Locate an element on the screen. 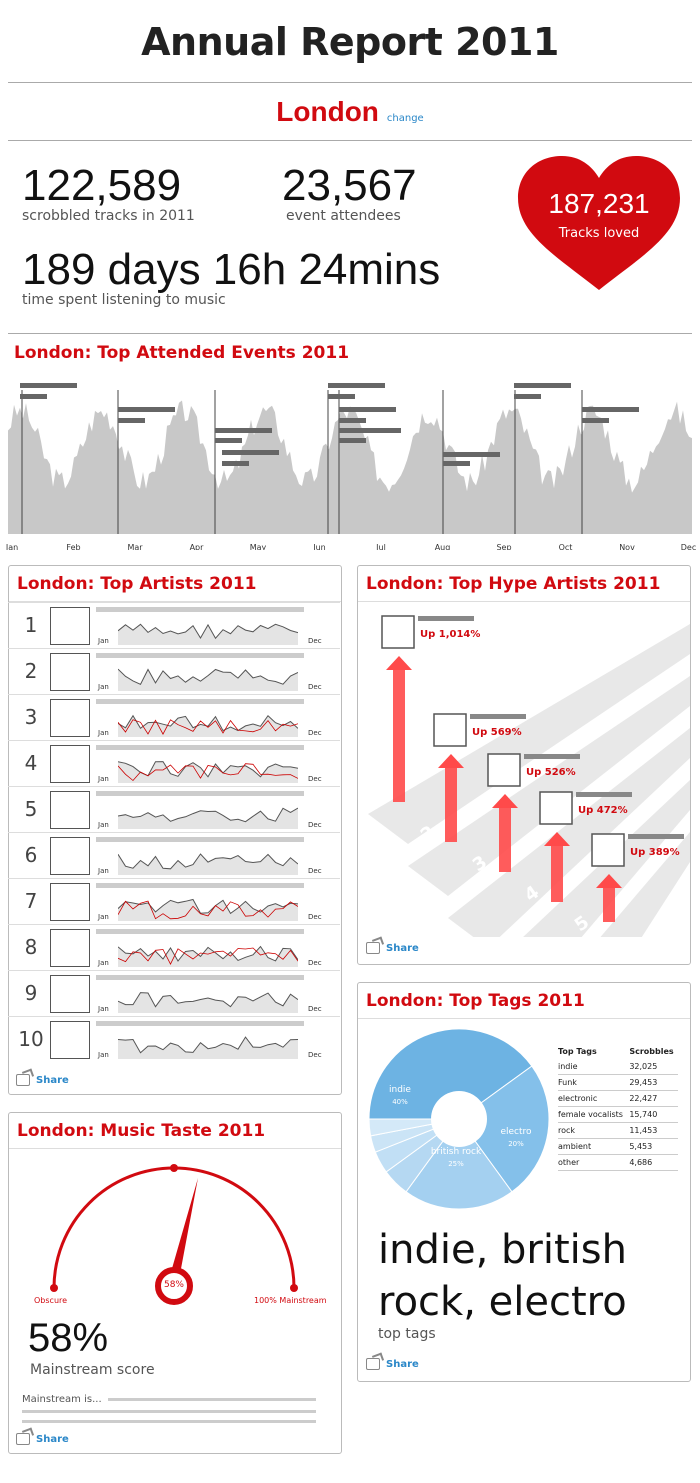  mainstream-gauge is located at coordinates (174, 1234).